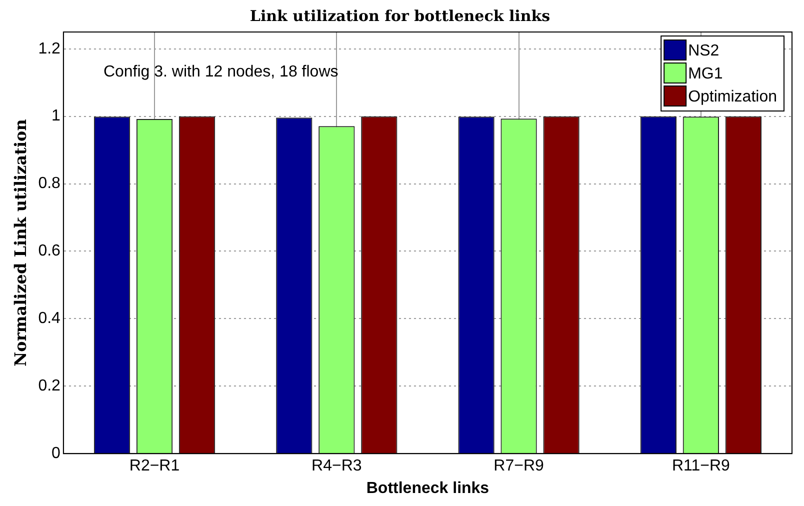 This screenshot has width=804, height=506. What do you see at coordinates (701, 466) in the screenshot?
I see `x-tick-label: R11−R9` at bounding box center [701, 466].